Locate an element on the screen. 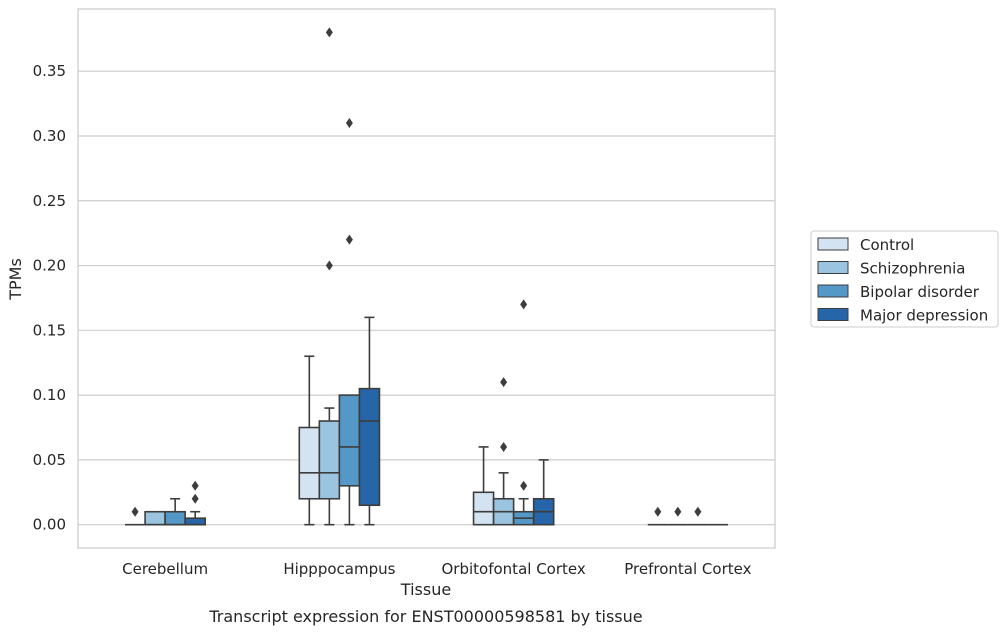  legend-label: Schizophrenia is located at coordinates (912, 269).